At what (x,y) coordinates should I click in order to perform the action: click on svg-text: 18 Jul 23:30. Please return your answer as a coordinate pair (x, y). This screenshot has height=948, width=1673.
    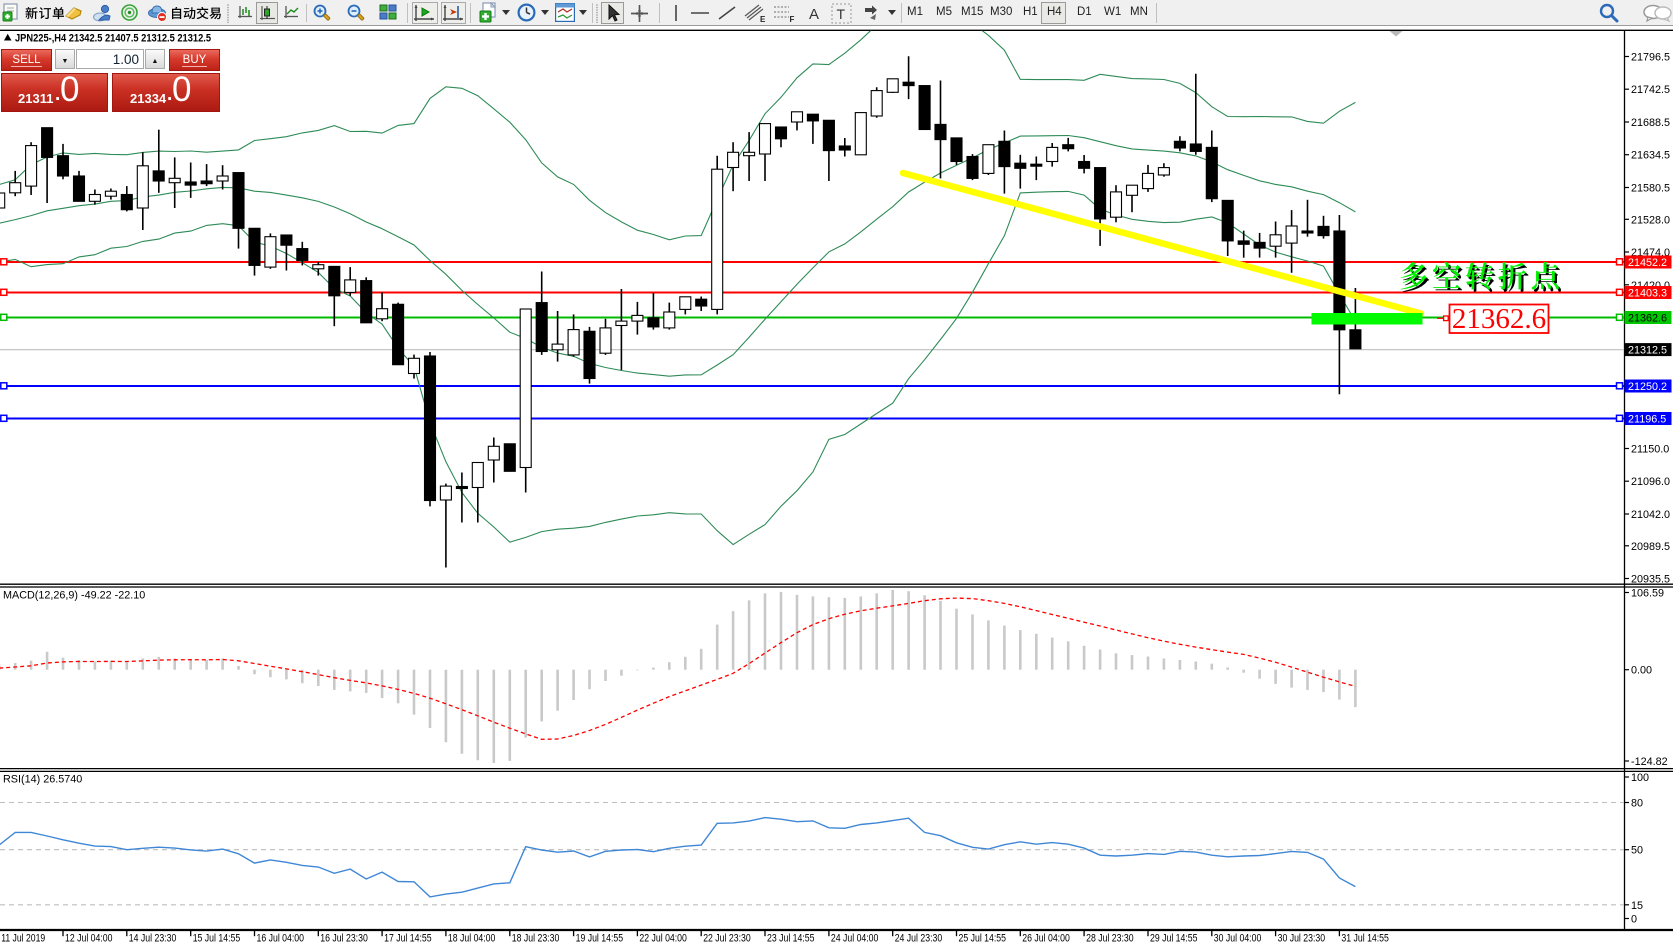
    Looking at the image, I should click on (536, 939).